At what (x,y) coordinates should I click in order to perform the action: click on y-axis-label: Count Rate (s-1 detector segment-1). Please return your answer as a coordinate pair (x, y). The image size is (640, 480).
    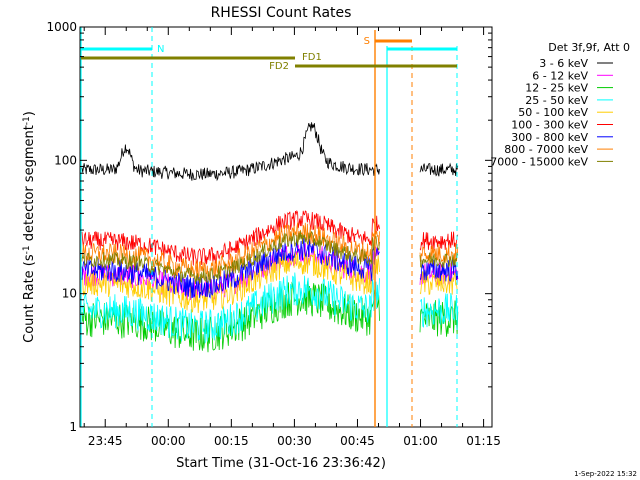
    Looking at the image, I should click on (29, 227).